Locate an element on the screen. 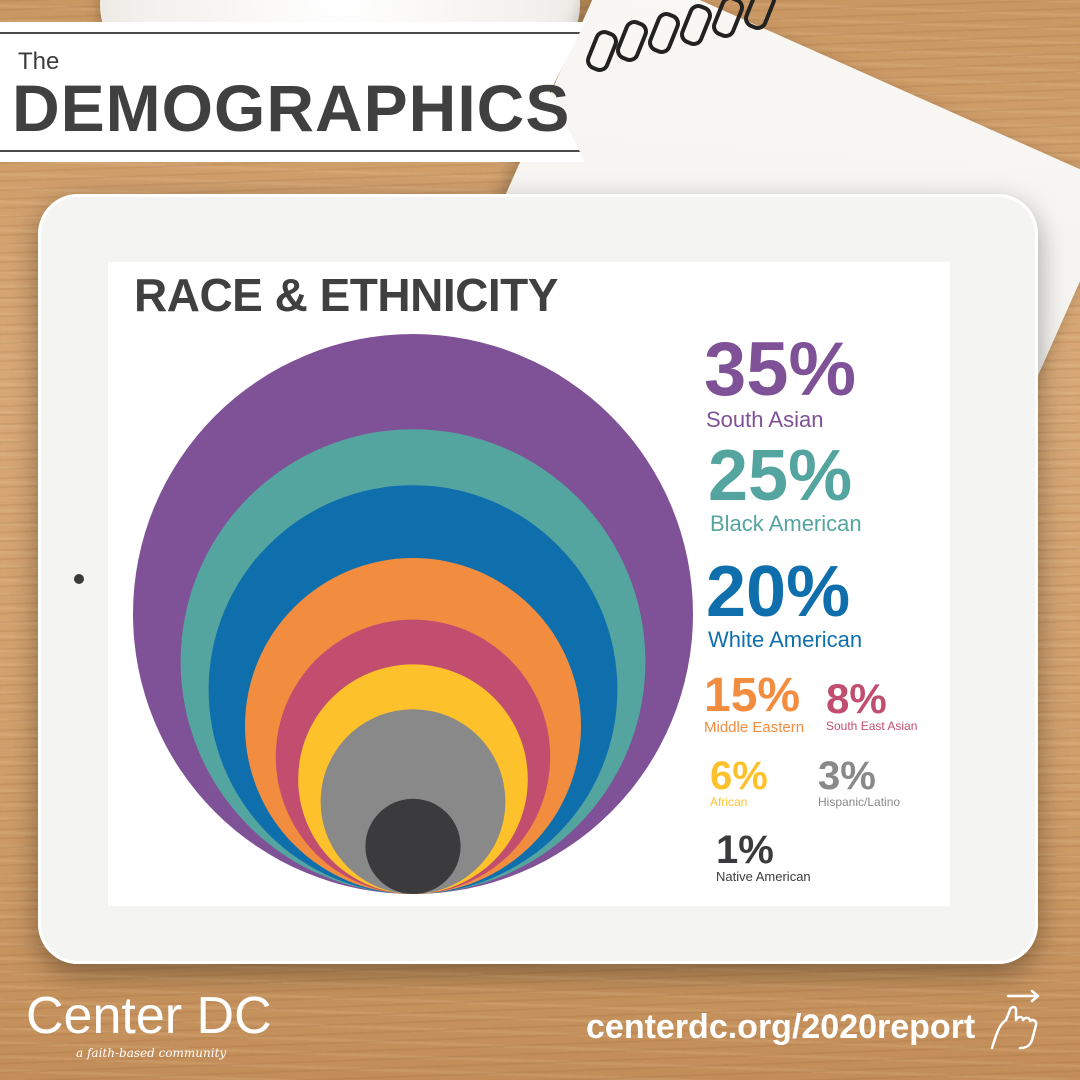 The image size is (1080, 1080). pointing-hand-icon is located at coordinates (1015, 1020).